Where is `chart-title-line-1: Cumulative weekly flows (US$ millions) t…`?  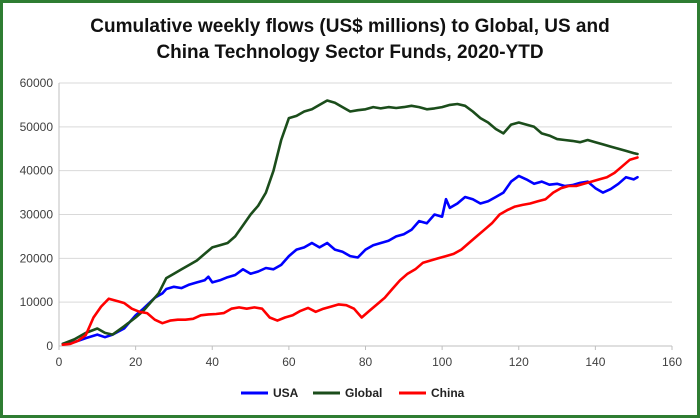
chart-title-line-1: Cumulative weekly flows (US$ millions) t… is located at coordinates (350, 26).